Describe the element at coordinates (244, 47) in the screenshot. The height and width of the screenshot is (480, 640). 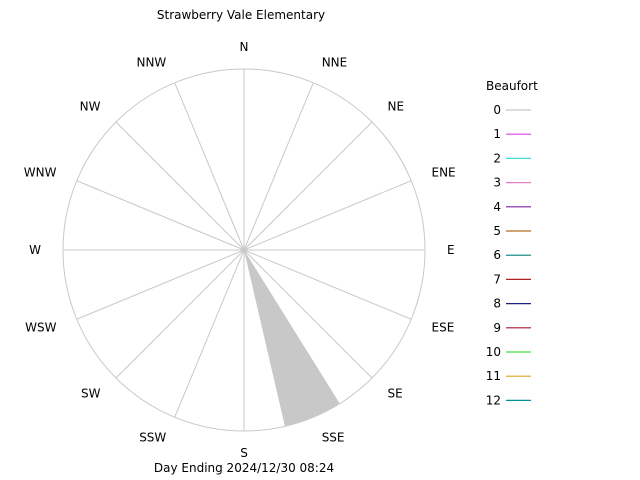
I see `direction-label-n: N` at that location.